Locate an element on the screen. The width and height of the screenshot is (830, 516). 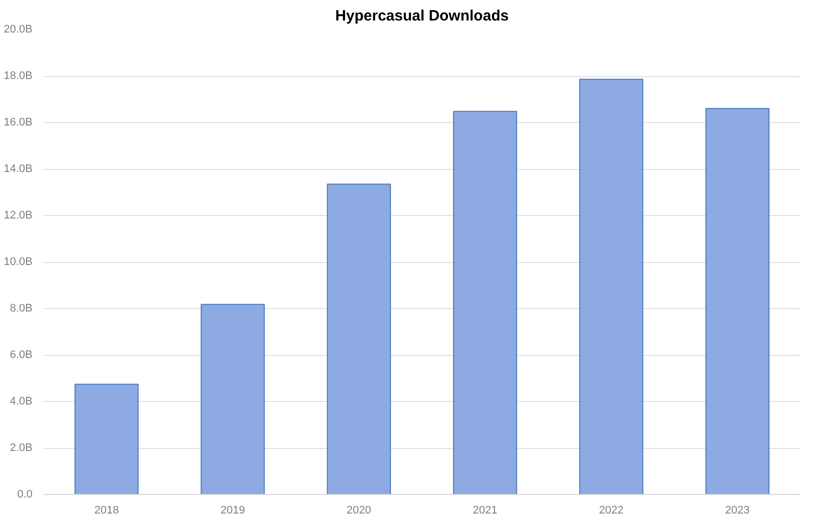
y-tick-label: 18.0B is located at coordinates (18, 76).